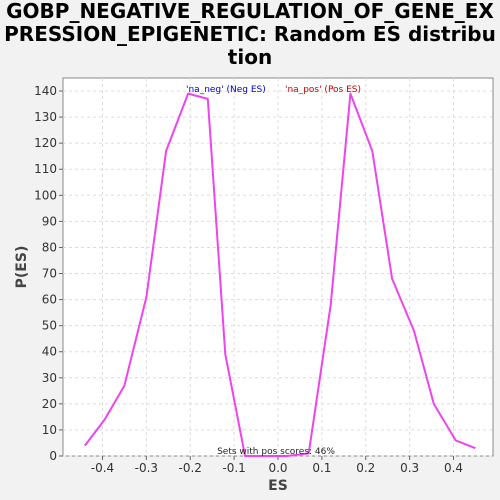 This screenshot has width=500, height=500. I want to click on y-axis-label: P(ES), so click(22, 267).